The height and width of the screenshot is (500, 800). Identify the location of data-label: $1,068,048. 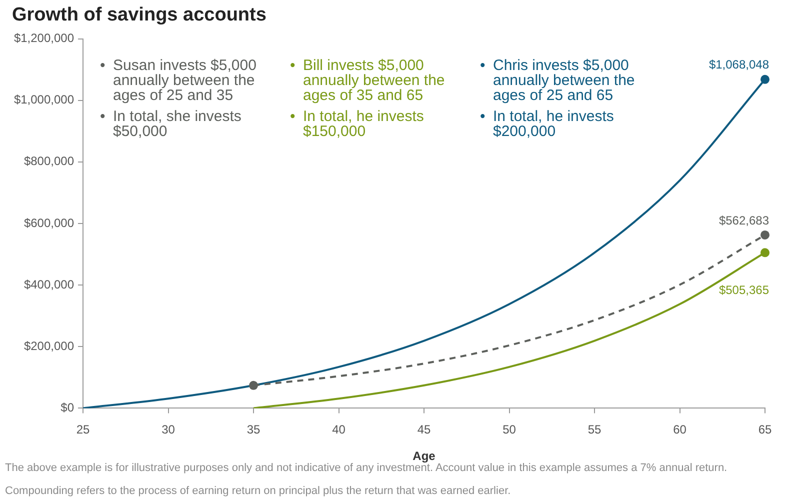
(739, 65).